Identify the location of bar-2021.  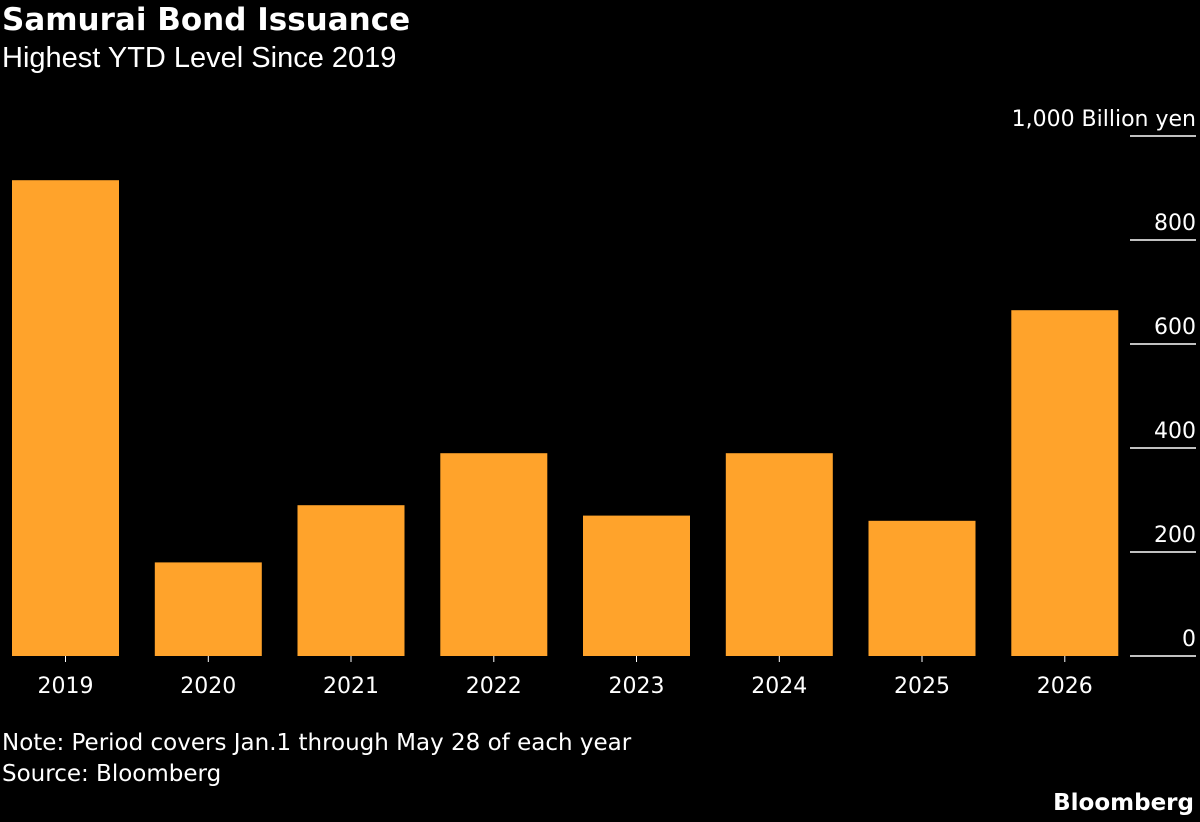
(351, 580).